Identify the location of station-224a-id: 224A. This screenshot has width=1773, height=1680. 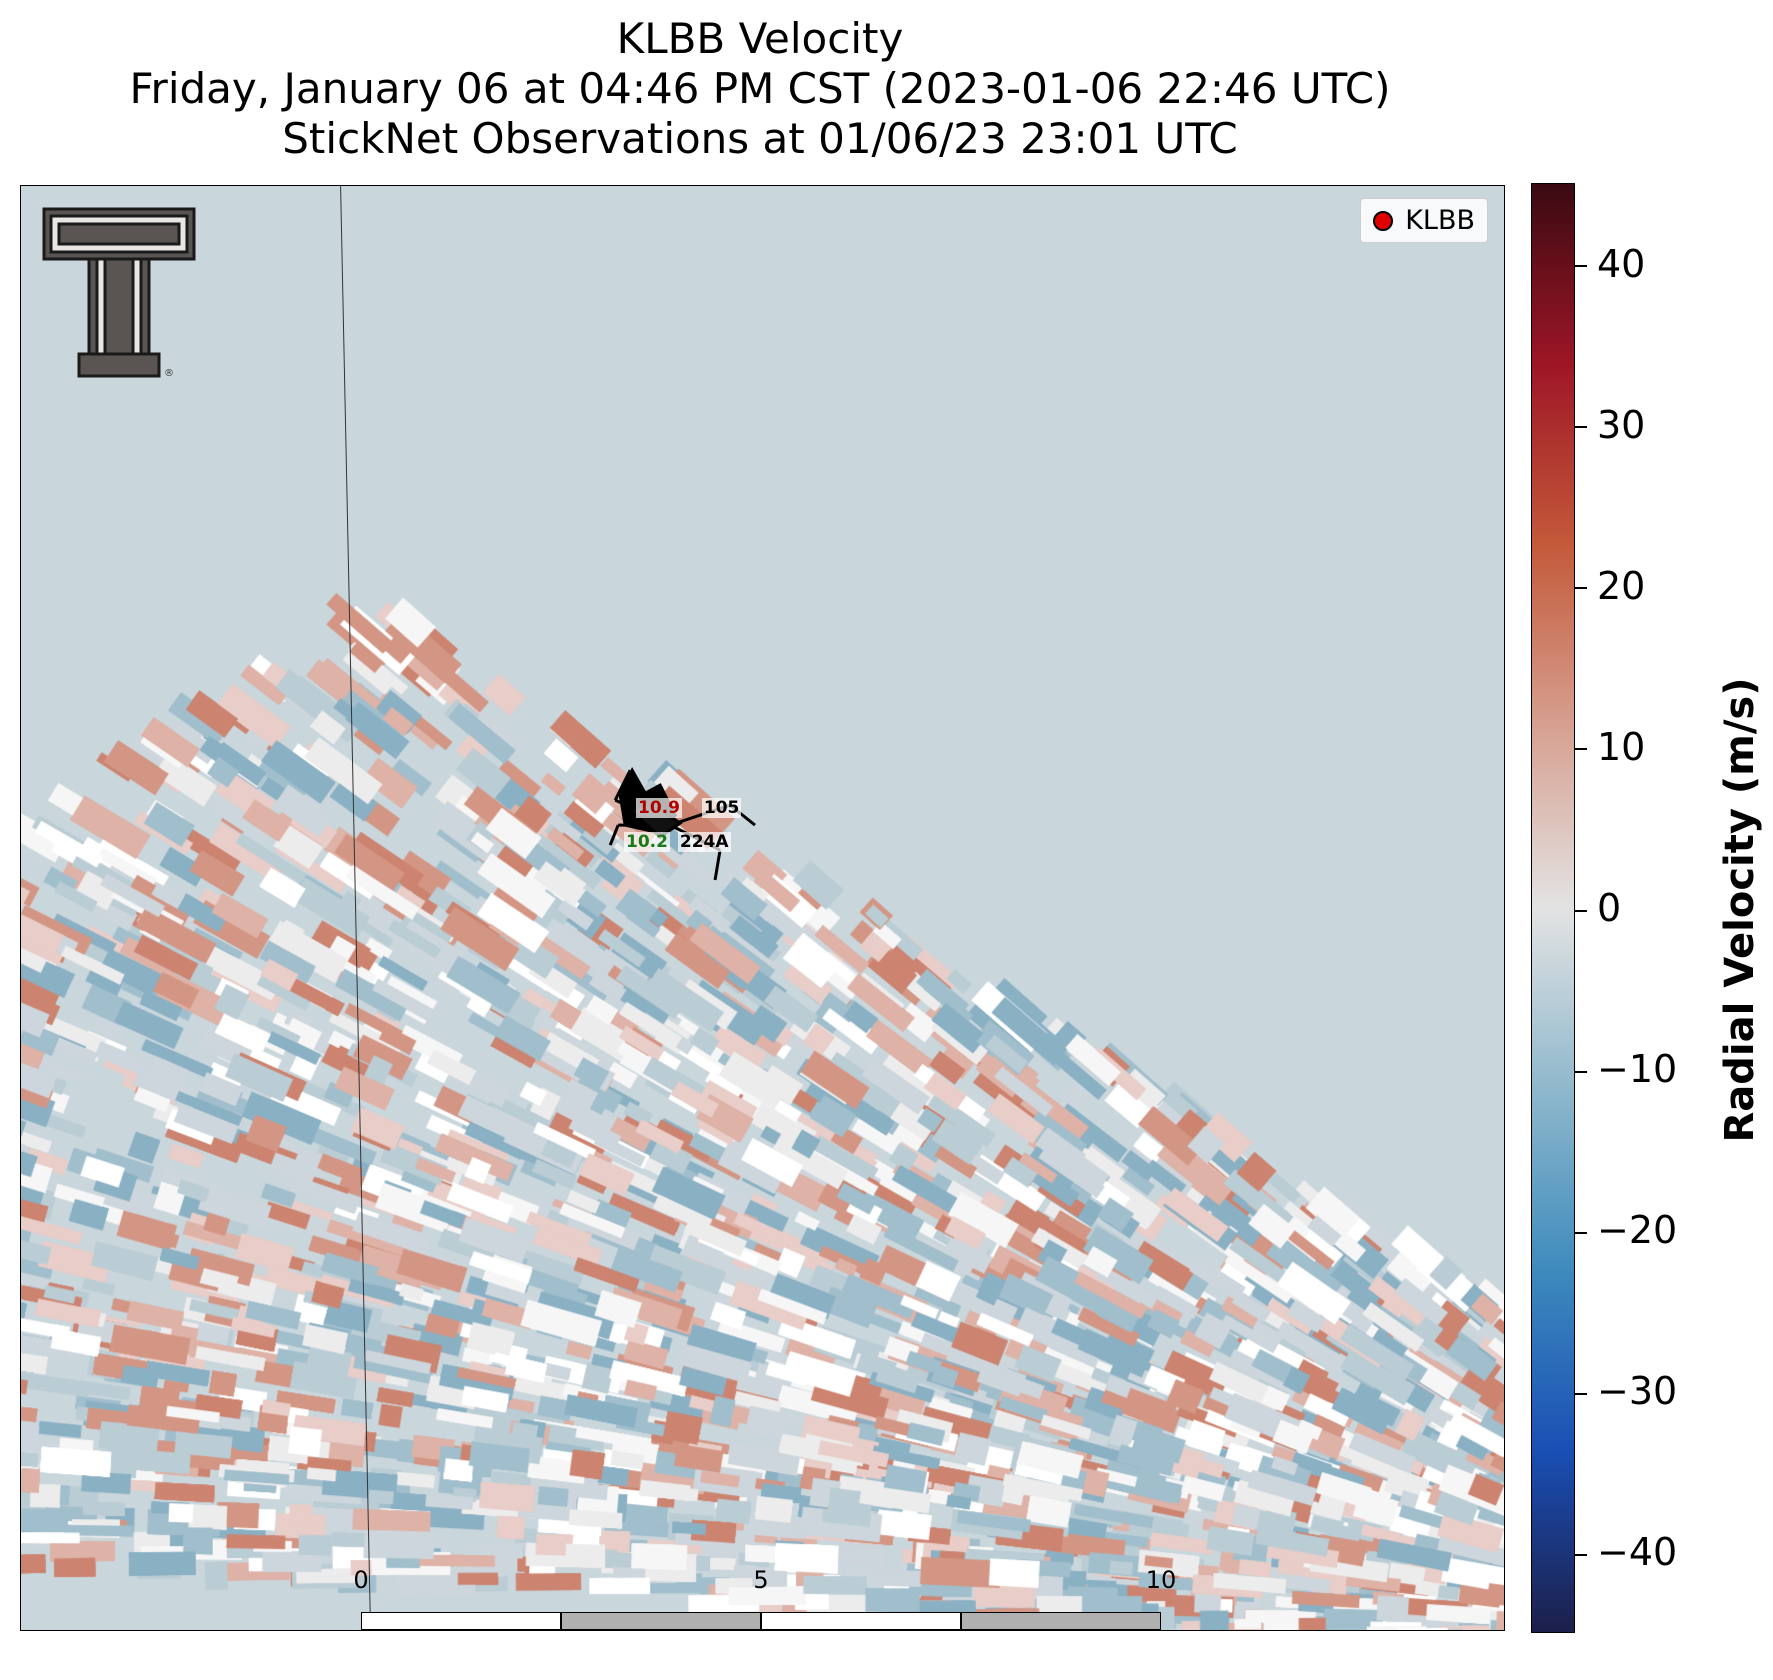
(704, 842).